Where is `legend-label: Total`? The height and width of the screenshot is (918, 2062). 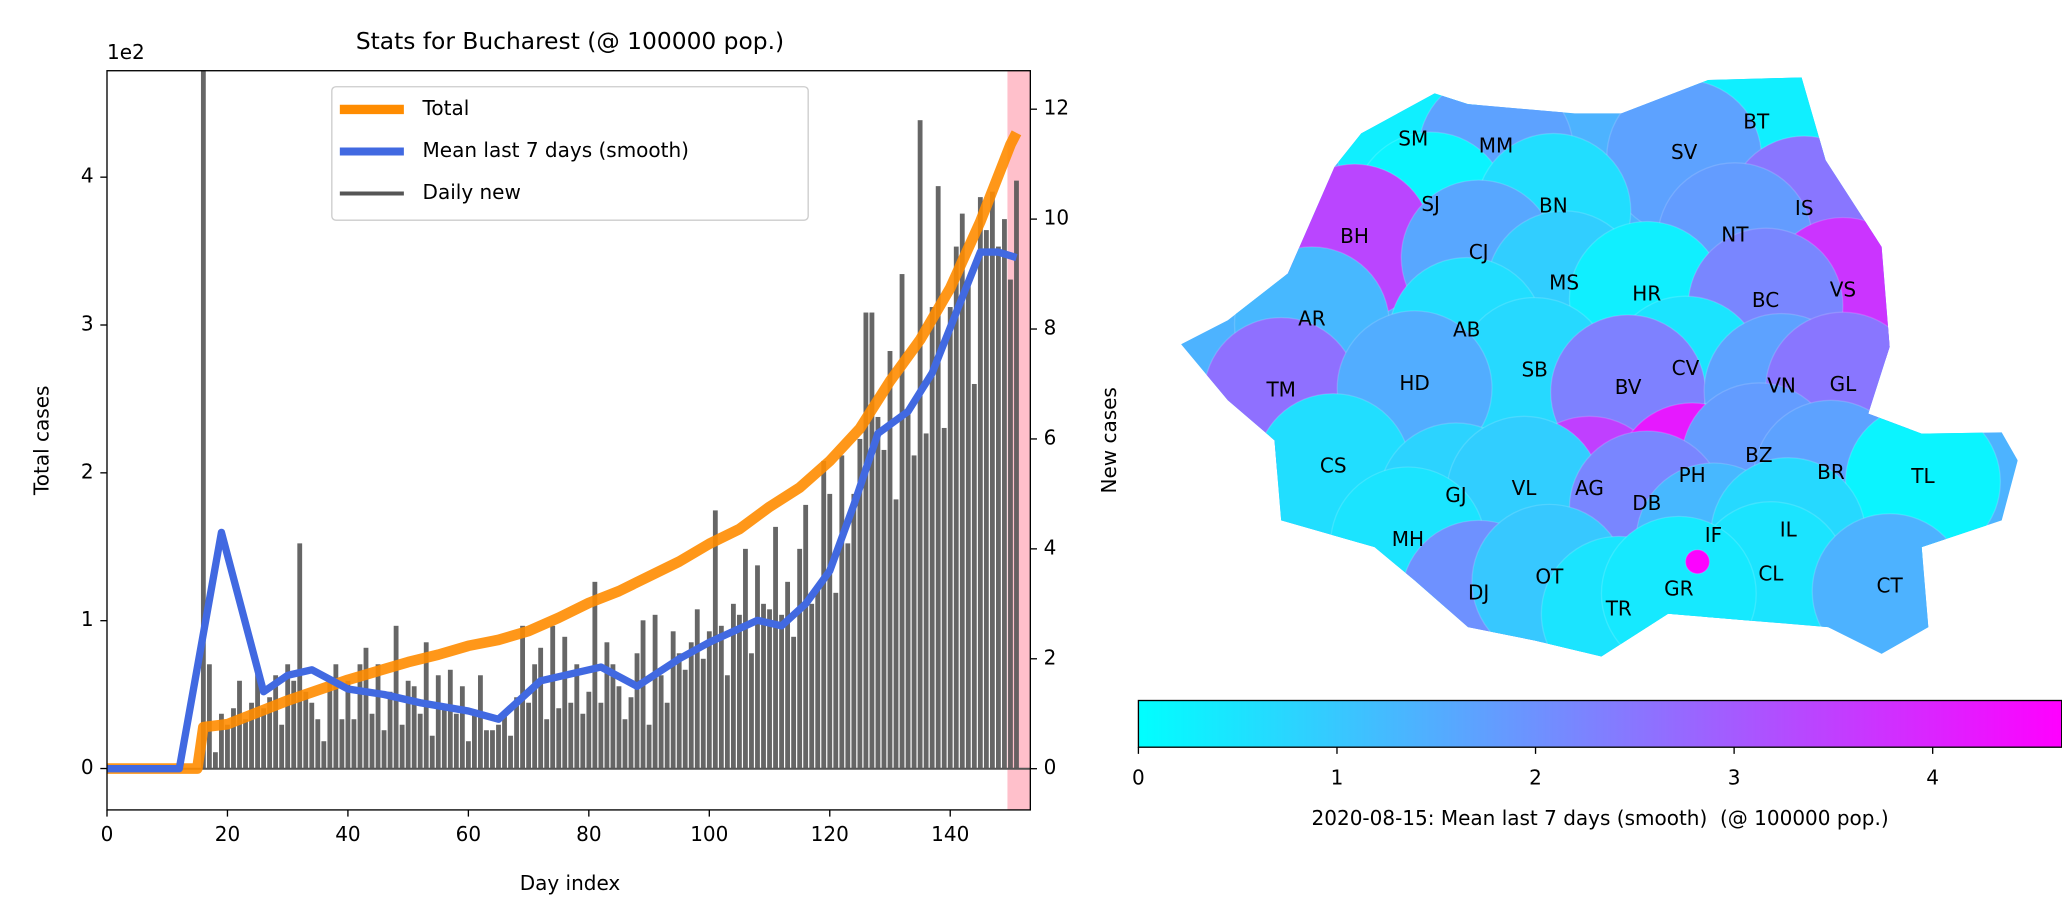 legend-label: Total is located at coordinates (446, 108).